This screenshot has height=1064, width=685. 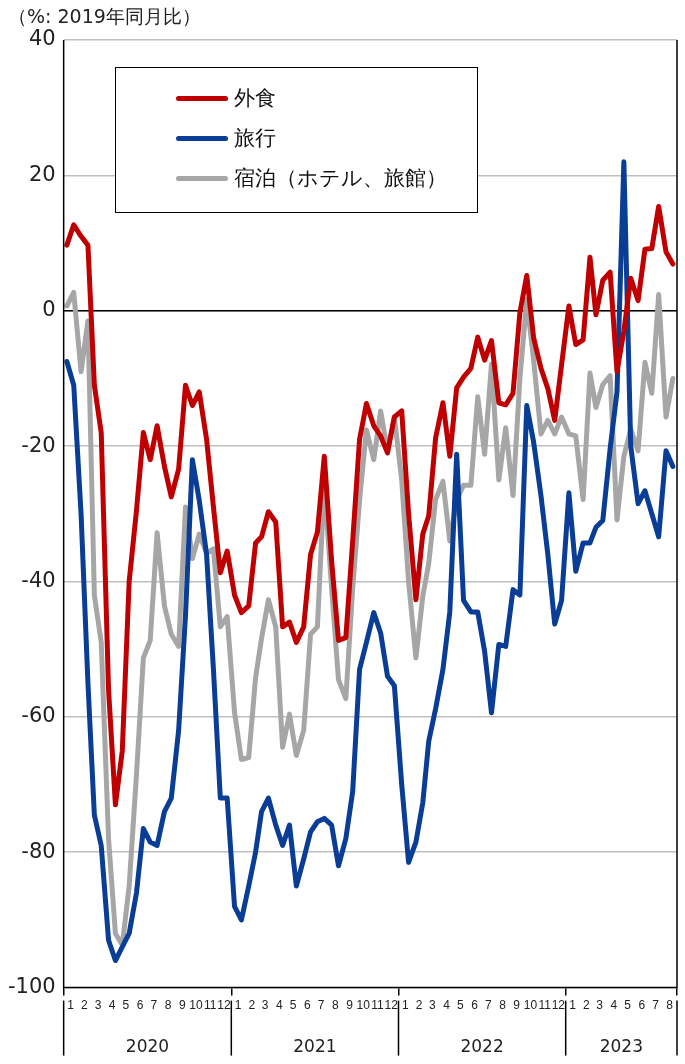 I want to click on y-tick-label: -60, so click(x=38, y=715).